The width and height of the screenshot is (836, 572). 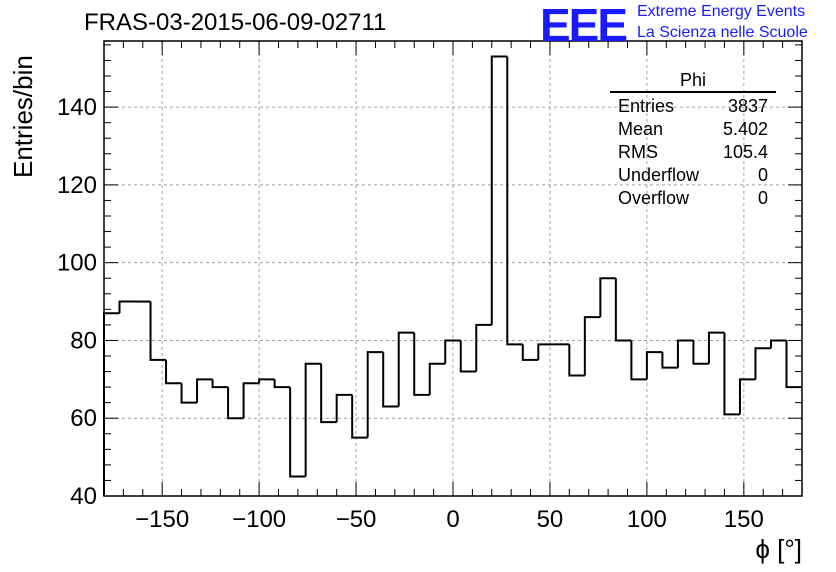 I want to click on stats-row-underflow: Underflow 0, so click(x=693, y=175).